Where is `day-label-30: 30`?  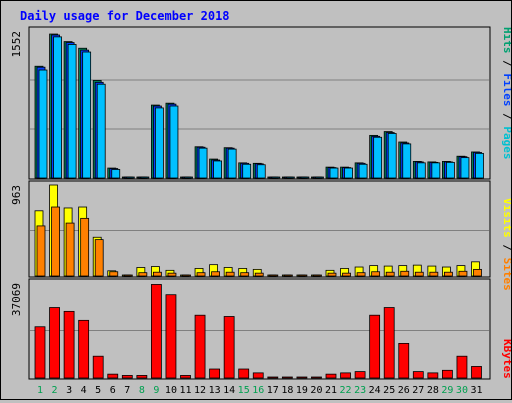 day-label-30: 30 is located at coordinates (462, 390).